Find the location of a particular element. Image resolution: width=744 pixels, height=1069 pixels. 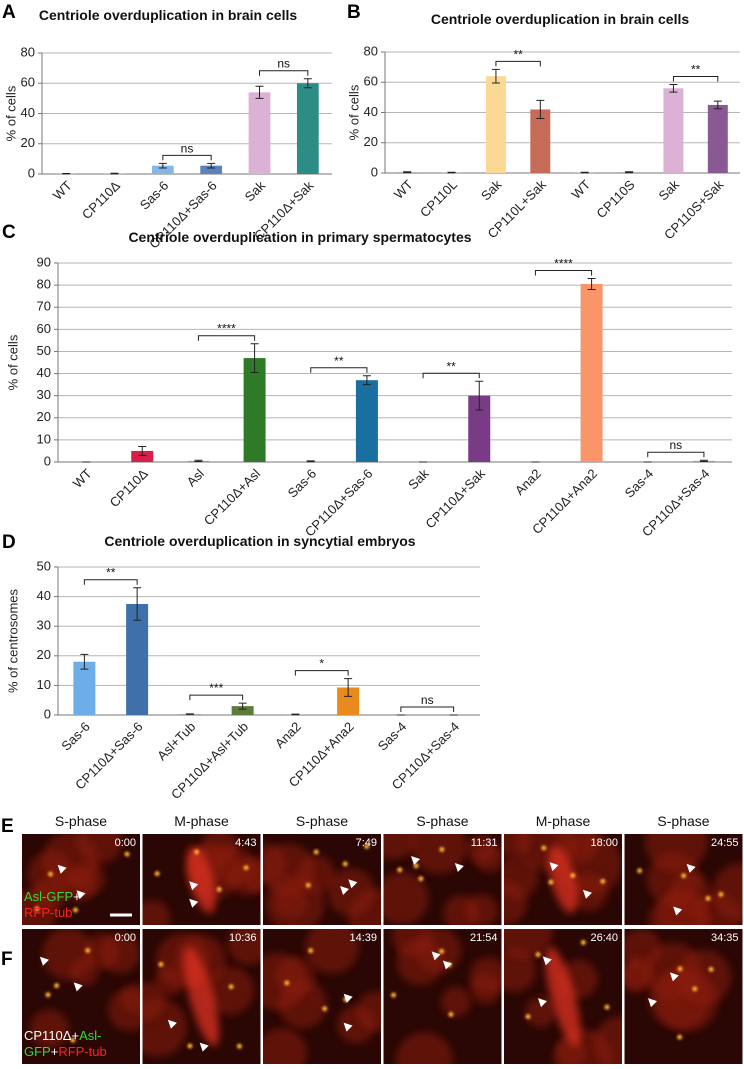

micrograph: 21:54 is located at coordinates (445, 990).